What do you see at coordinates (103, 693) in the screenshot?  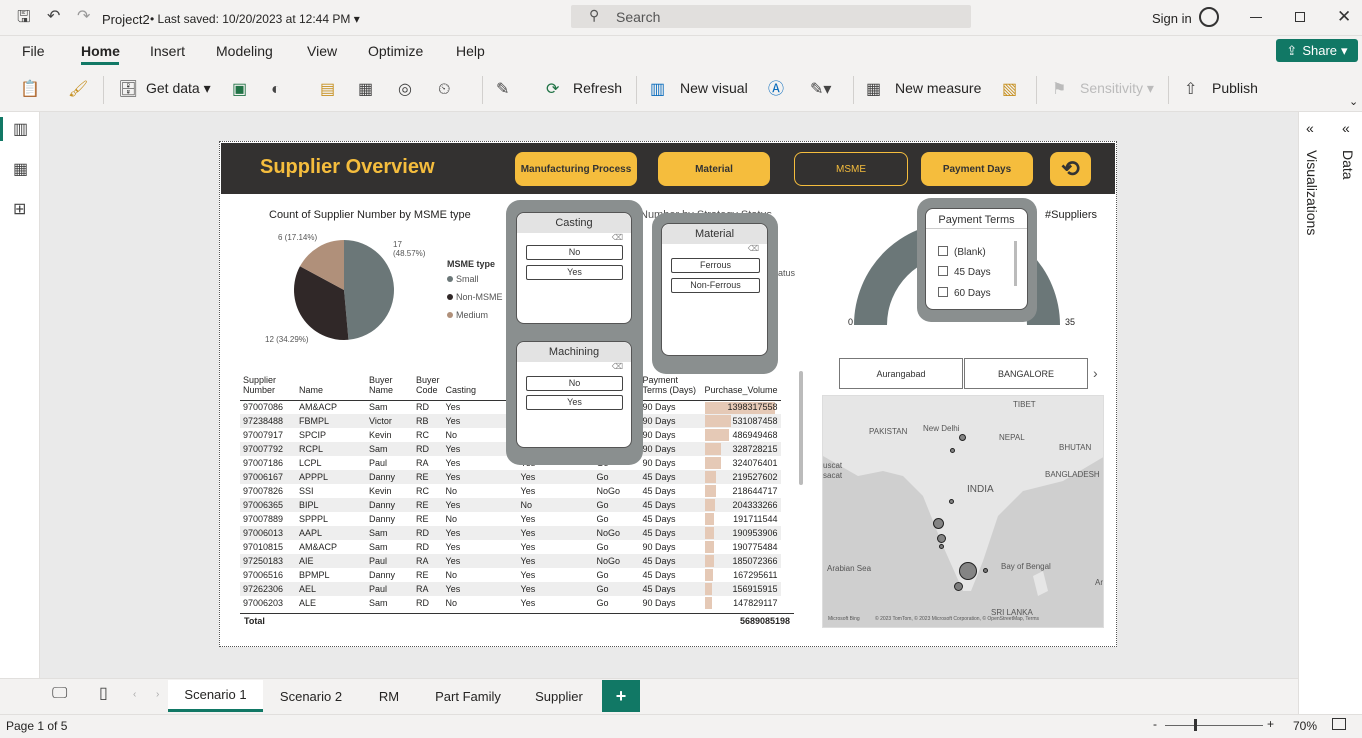 I see `mobile-layout-icon: ▯` at bounding box center [103, 693].